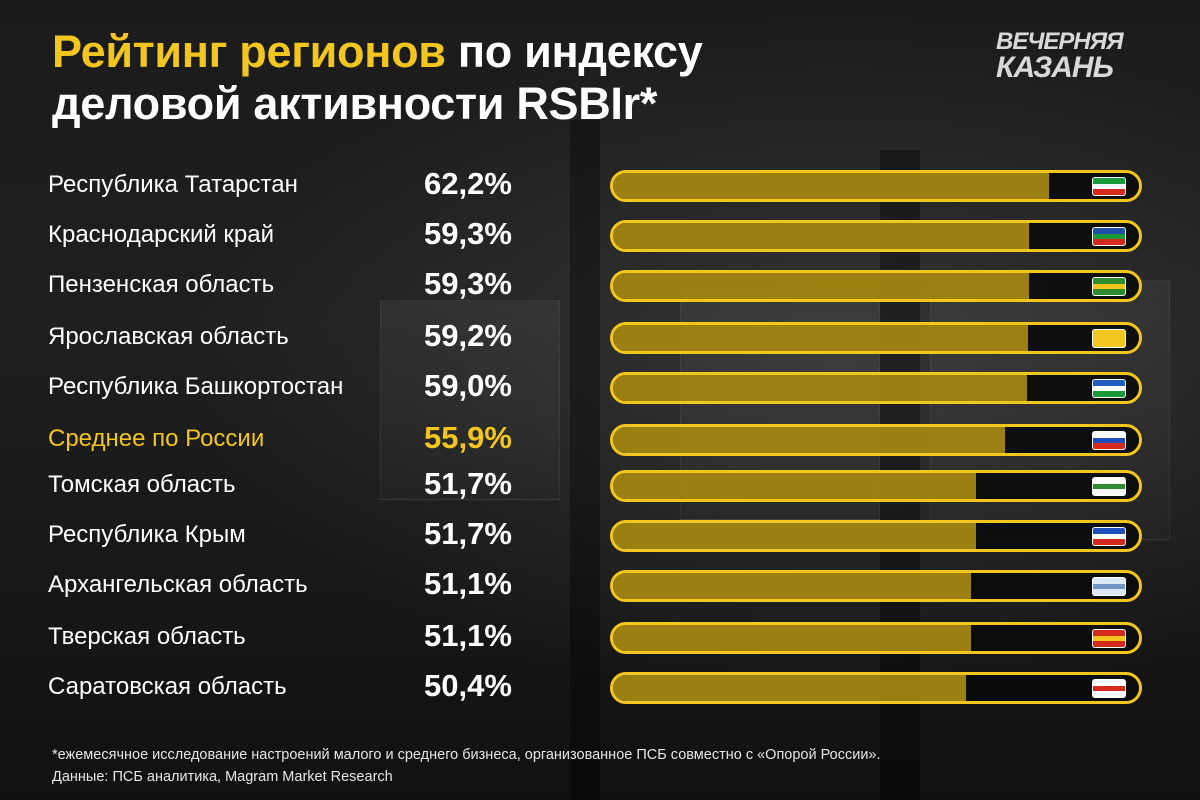 The image size is (1200, 800). Describe the element at coordinates (468, 335) in the screenshot. I see `value-label: 59,2%` at that location.